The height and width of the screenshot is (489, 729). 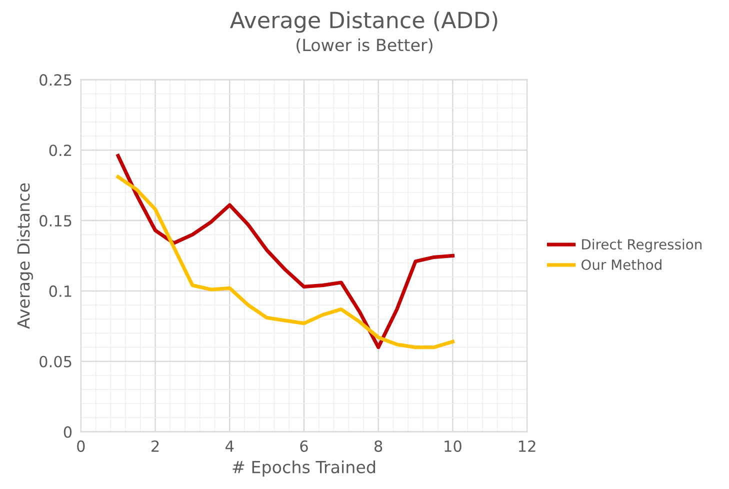 What do you see at coordinates (642, 245) in the screenshot?
I see `legend-label: Direct Regression` at bounding box center [642, 245].